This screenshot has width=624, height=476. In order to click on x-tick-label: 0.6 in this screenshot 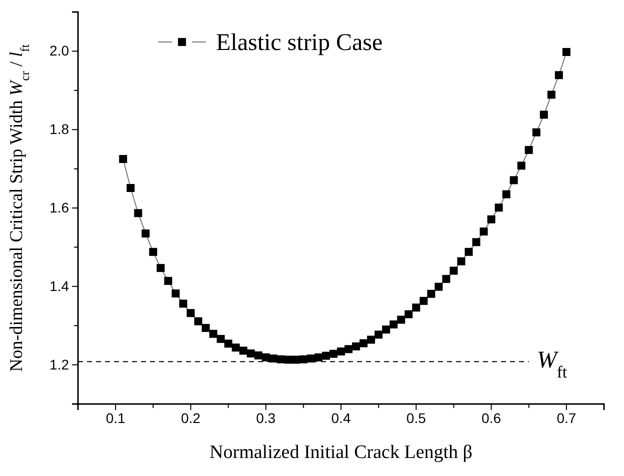, I will do `click(492, 418)`.